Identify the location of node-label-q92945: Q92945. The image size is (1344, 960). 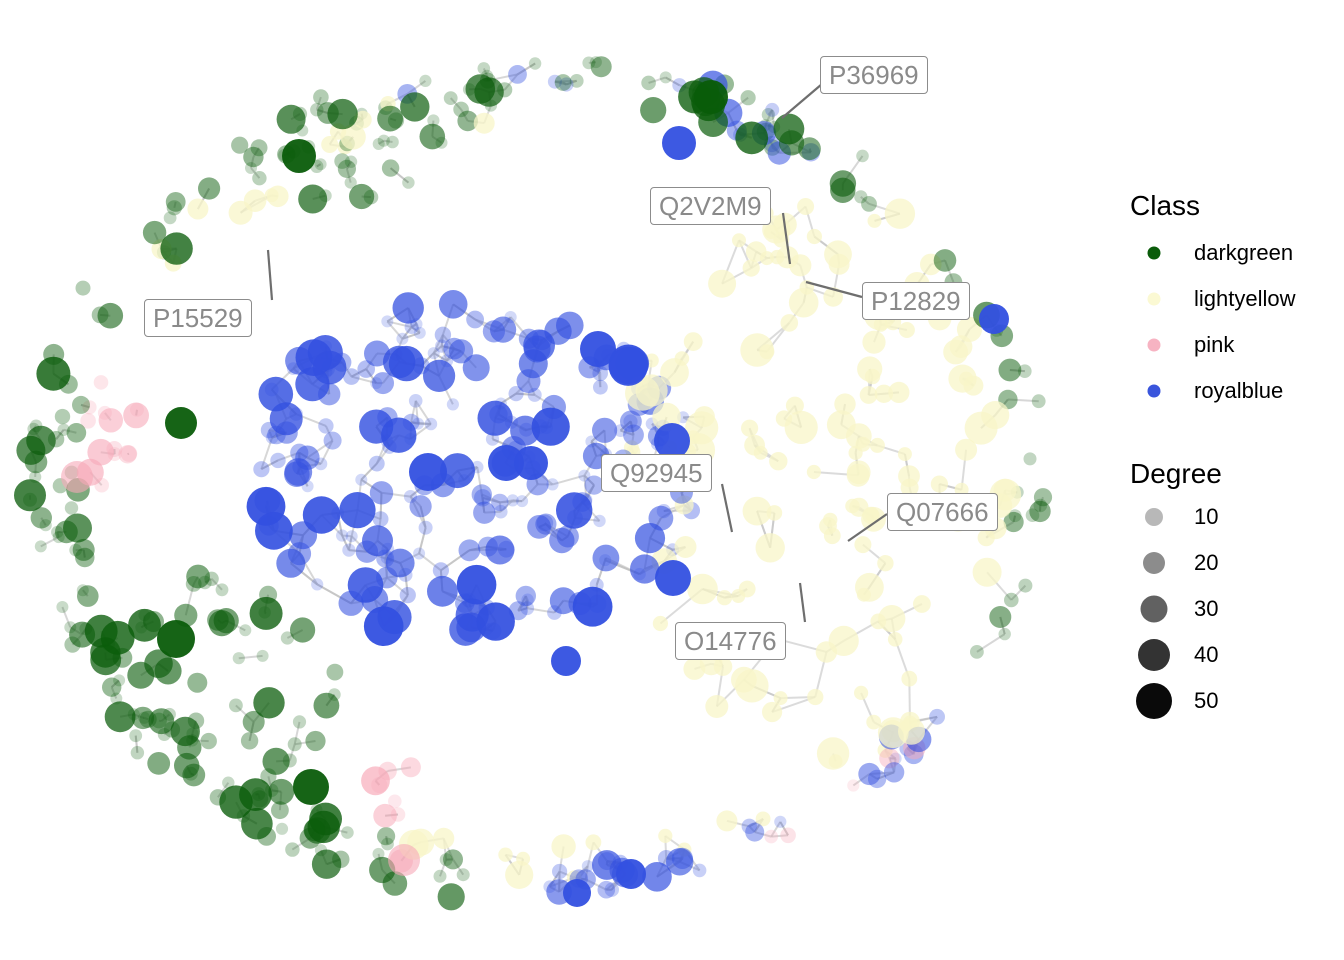
(656, 473).